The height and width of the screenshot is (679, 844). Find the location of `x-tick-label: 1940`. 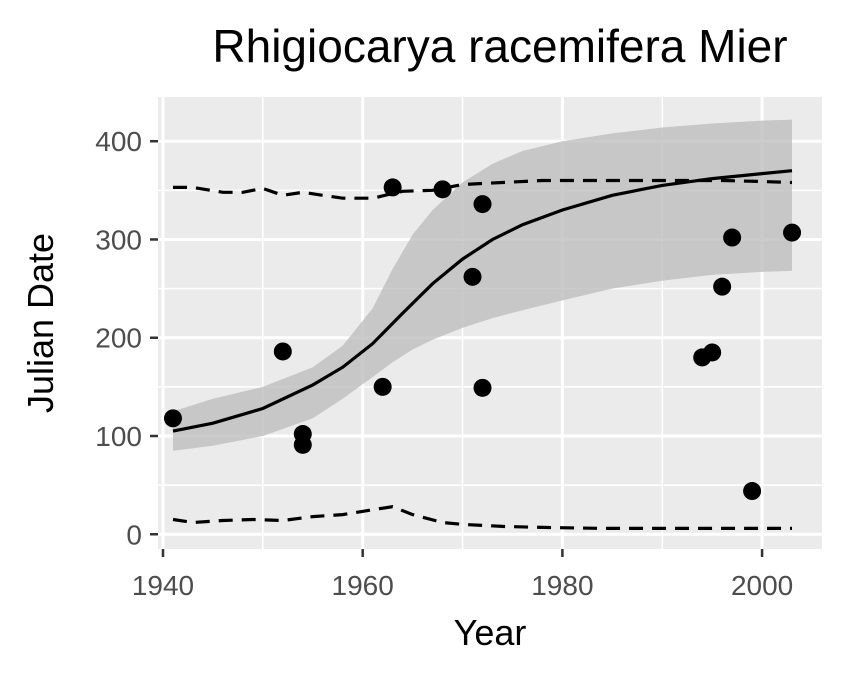

x-tick-label: 1940 is located at coordinates (163, 585).